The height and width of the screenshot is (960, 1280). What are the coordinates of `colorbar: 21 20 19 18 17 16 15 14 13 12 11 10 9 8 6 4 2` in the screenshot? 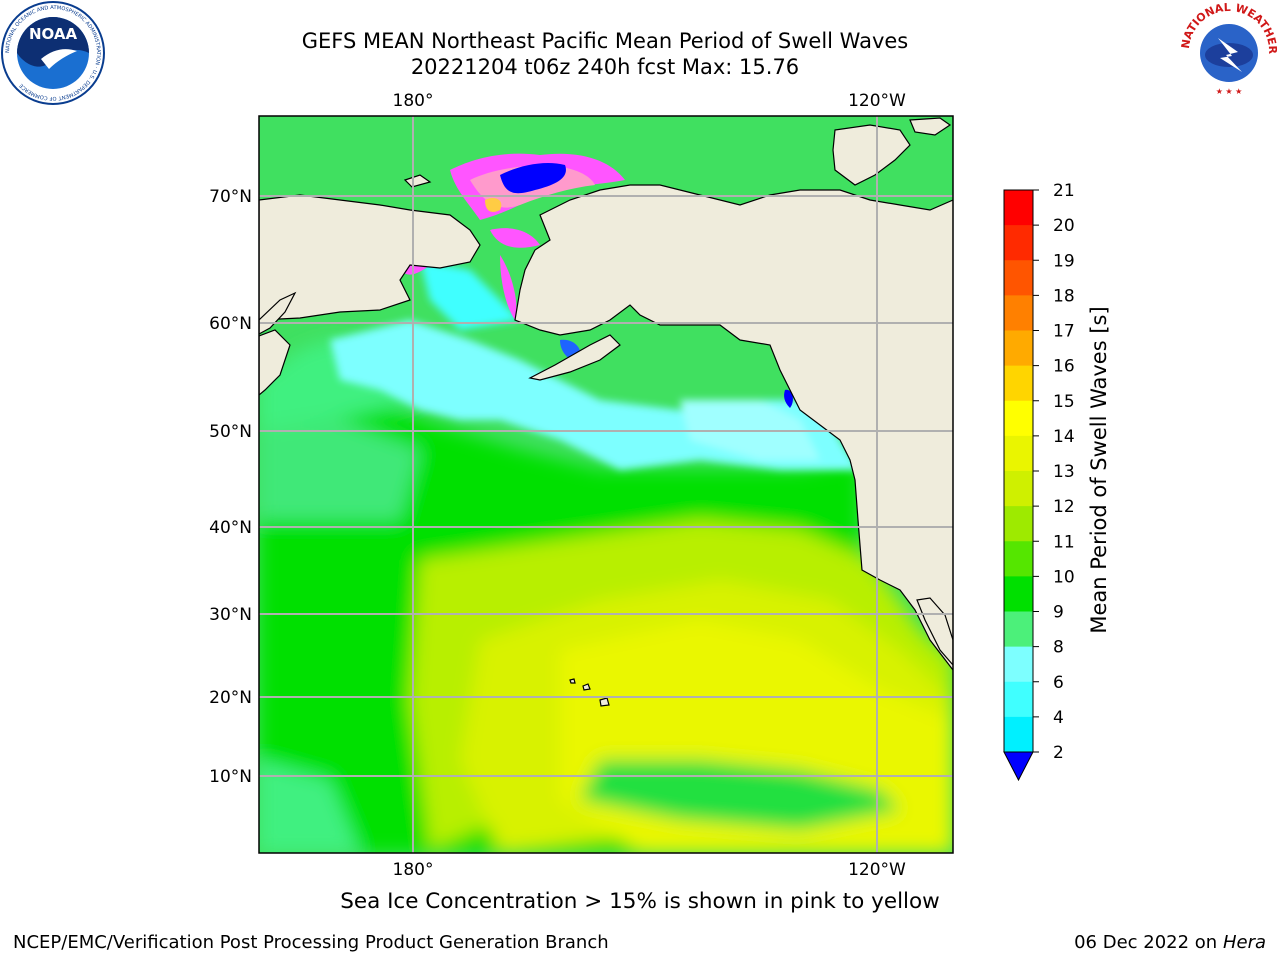 It's located at (1039, 481).